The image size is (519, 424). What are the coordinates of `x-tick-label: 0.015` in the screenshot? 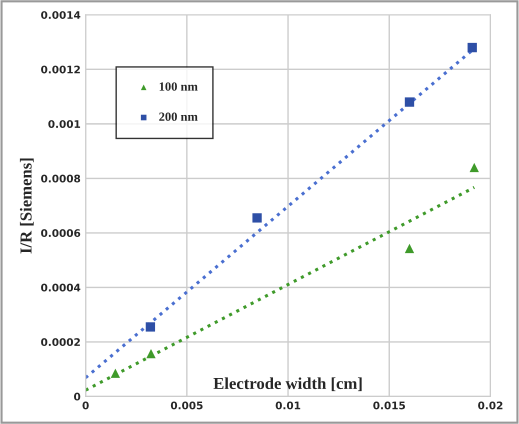 It's located at (389, 405).